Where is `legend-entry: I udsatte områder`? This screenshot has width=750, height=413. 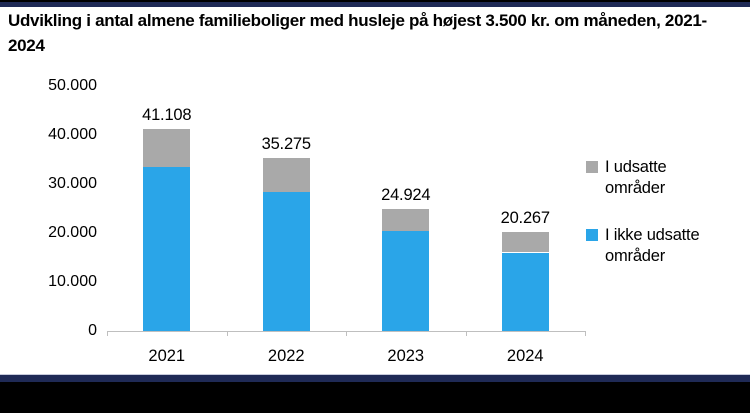
legend-entry: I udsatte områder is located at coordinates (656, 178).